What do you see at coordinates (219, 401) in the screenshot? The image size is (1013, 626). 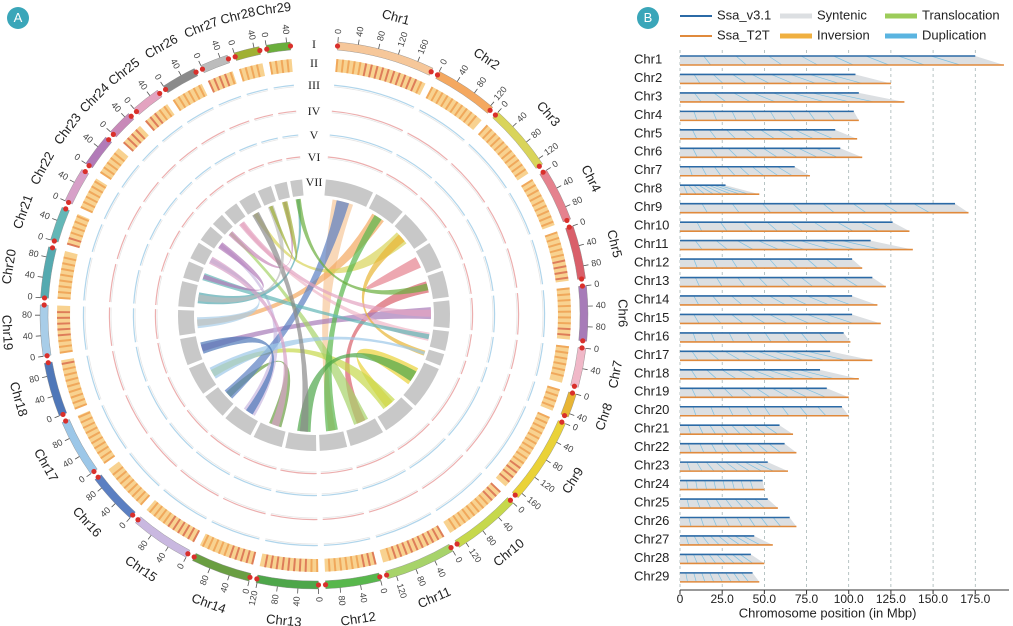 I see `gene-histogram` at bounding box center [219, 401].